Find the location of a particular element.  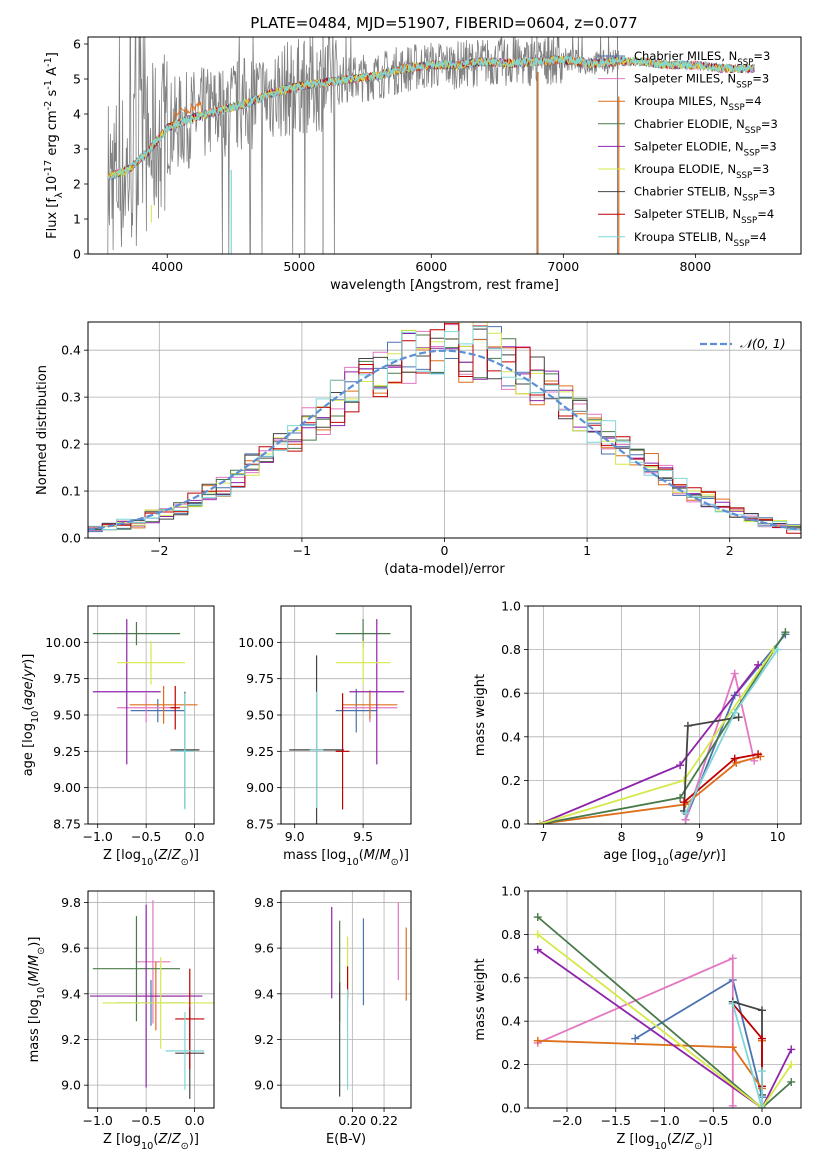

panel-mass-vs-ebv: 0.20 0.22 9.0 9.2 9.4 9.6 9.8 E(B-V) is located at coordinates (333, 1018).